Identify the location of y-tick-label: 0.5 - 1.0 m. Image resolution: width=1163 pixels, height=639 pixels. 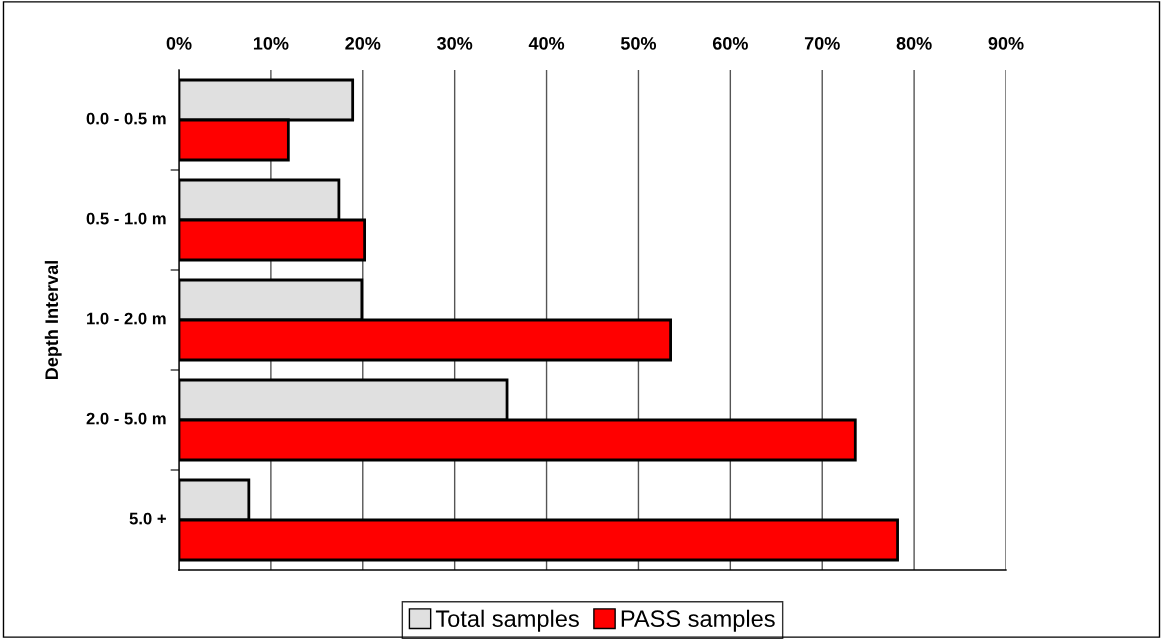
(126, 218).